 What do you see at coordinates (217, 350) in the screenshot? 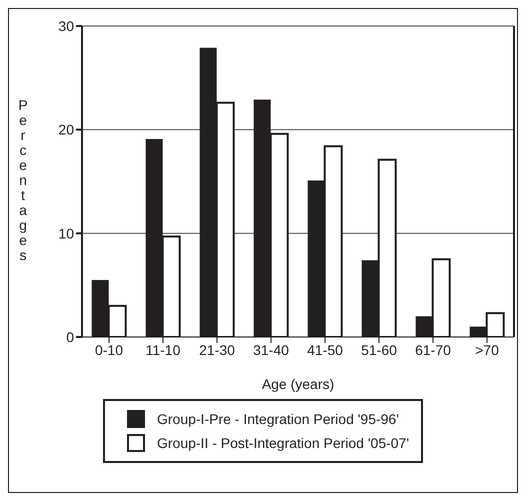
I see `x-tick-label: 21-30` at bounding box center [217, 350].